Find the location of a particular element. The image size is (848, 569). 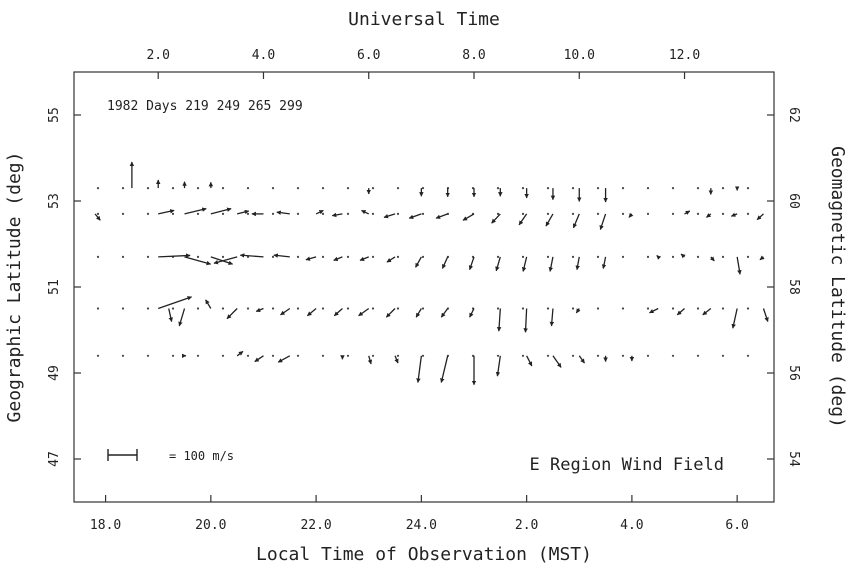

y-left-tick-label: 55 is located at coordinates (54, 115).